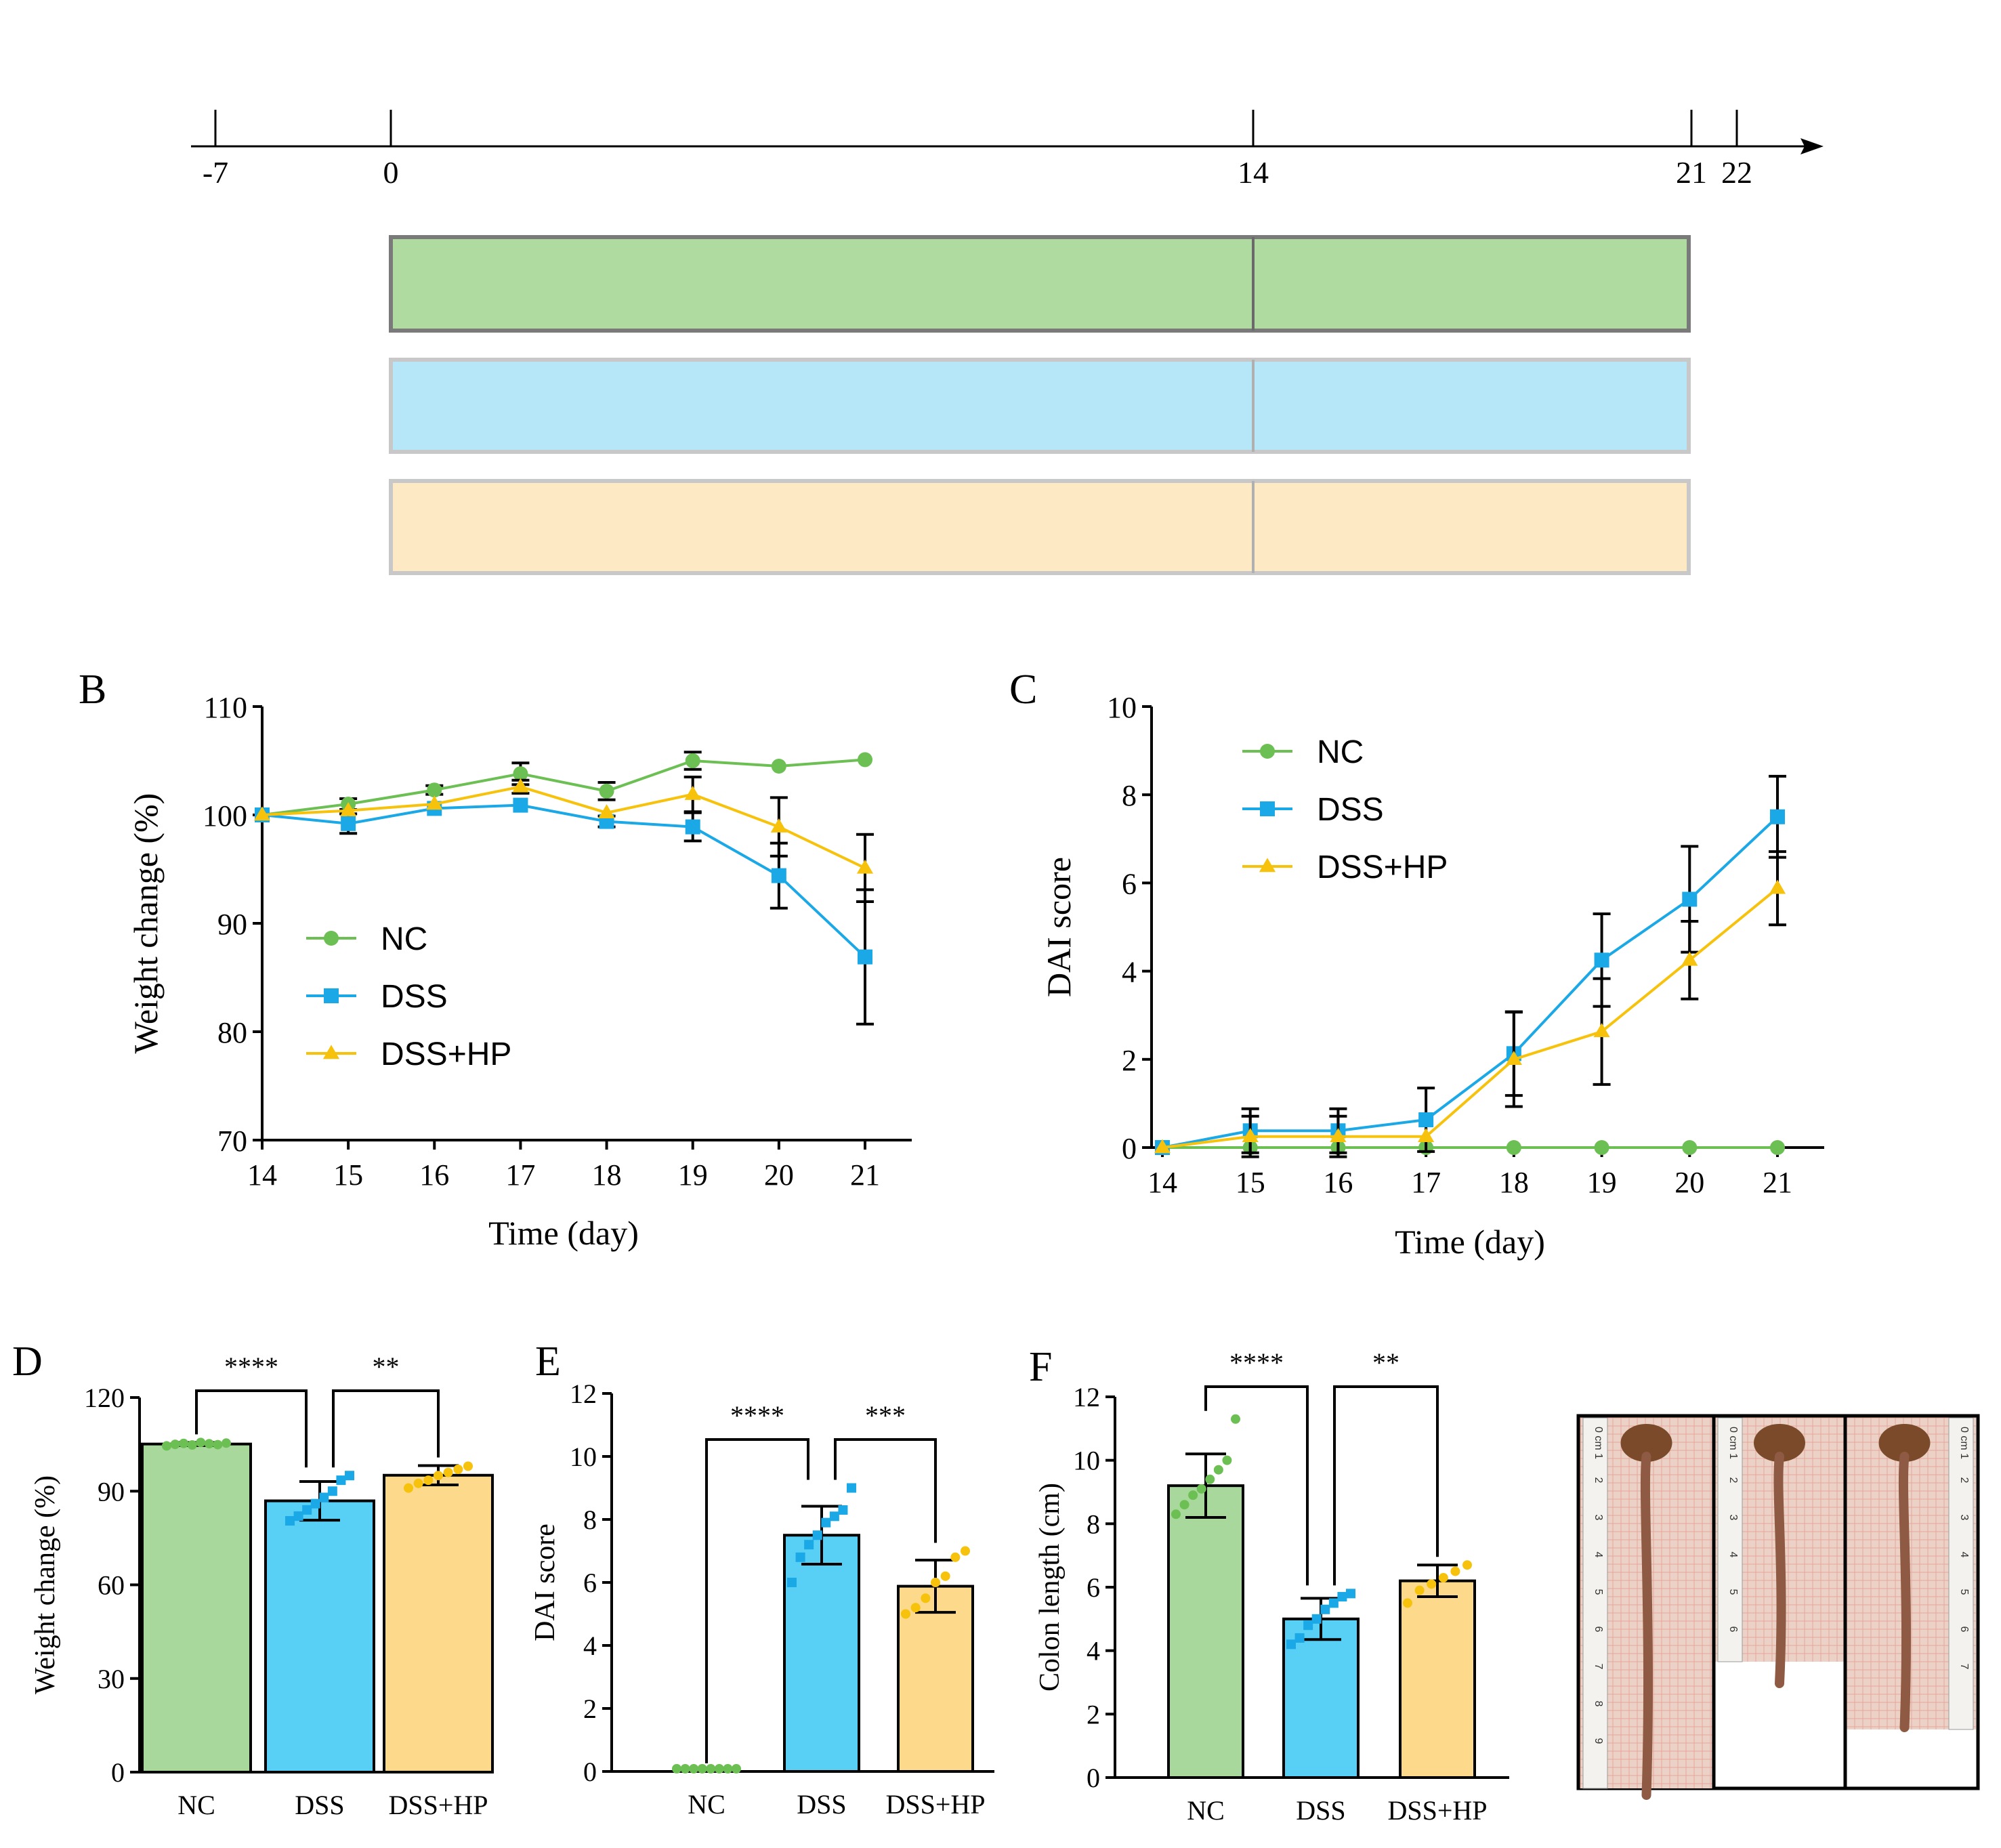 The image size is (2001, 1848). Describe the element at coordinates (27, 1362) in the screenshot. I see `panel-letter: D` at that location.